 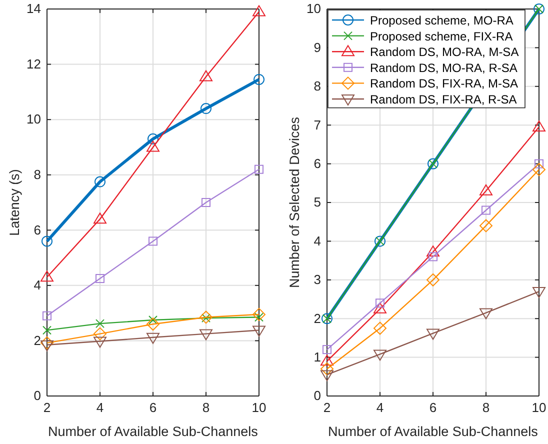 I want to click on legend-label: Random DS, FIX-RA, M-SA, so click(x=444, y=83).